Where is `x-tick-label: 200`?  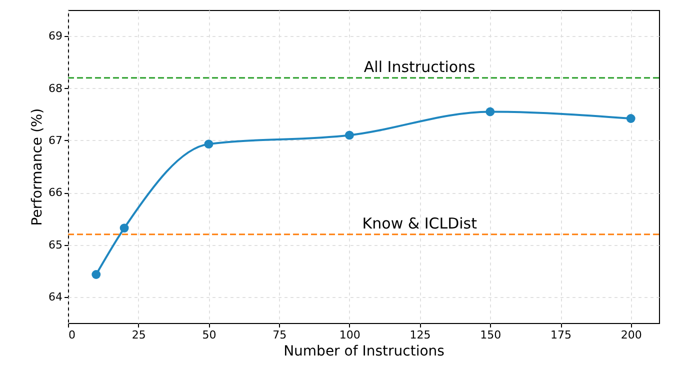 x-tick-label: 200 is located at coordinates (631, 335).